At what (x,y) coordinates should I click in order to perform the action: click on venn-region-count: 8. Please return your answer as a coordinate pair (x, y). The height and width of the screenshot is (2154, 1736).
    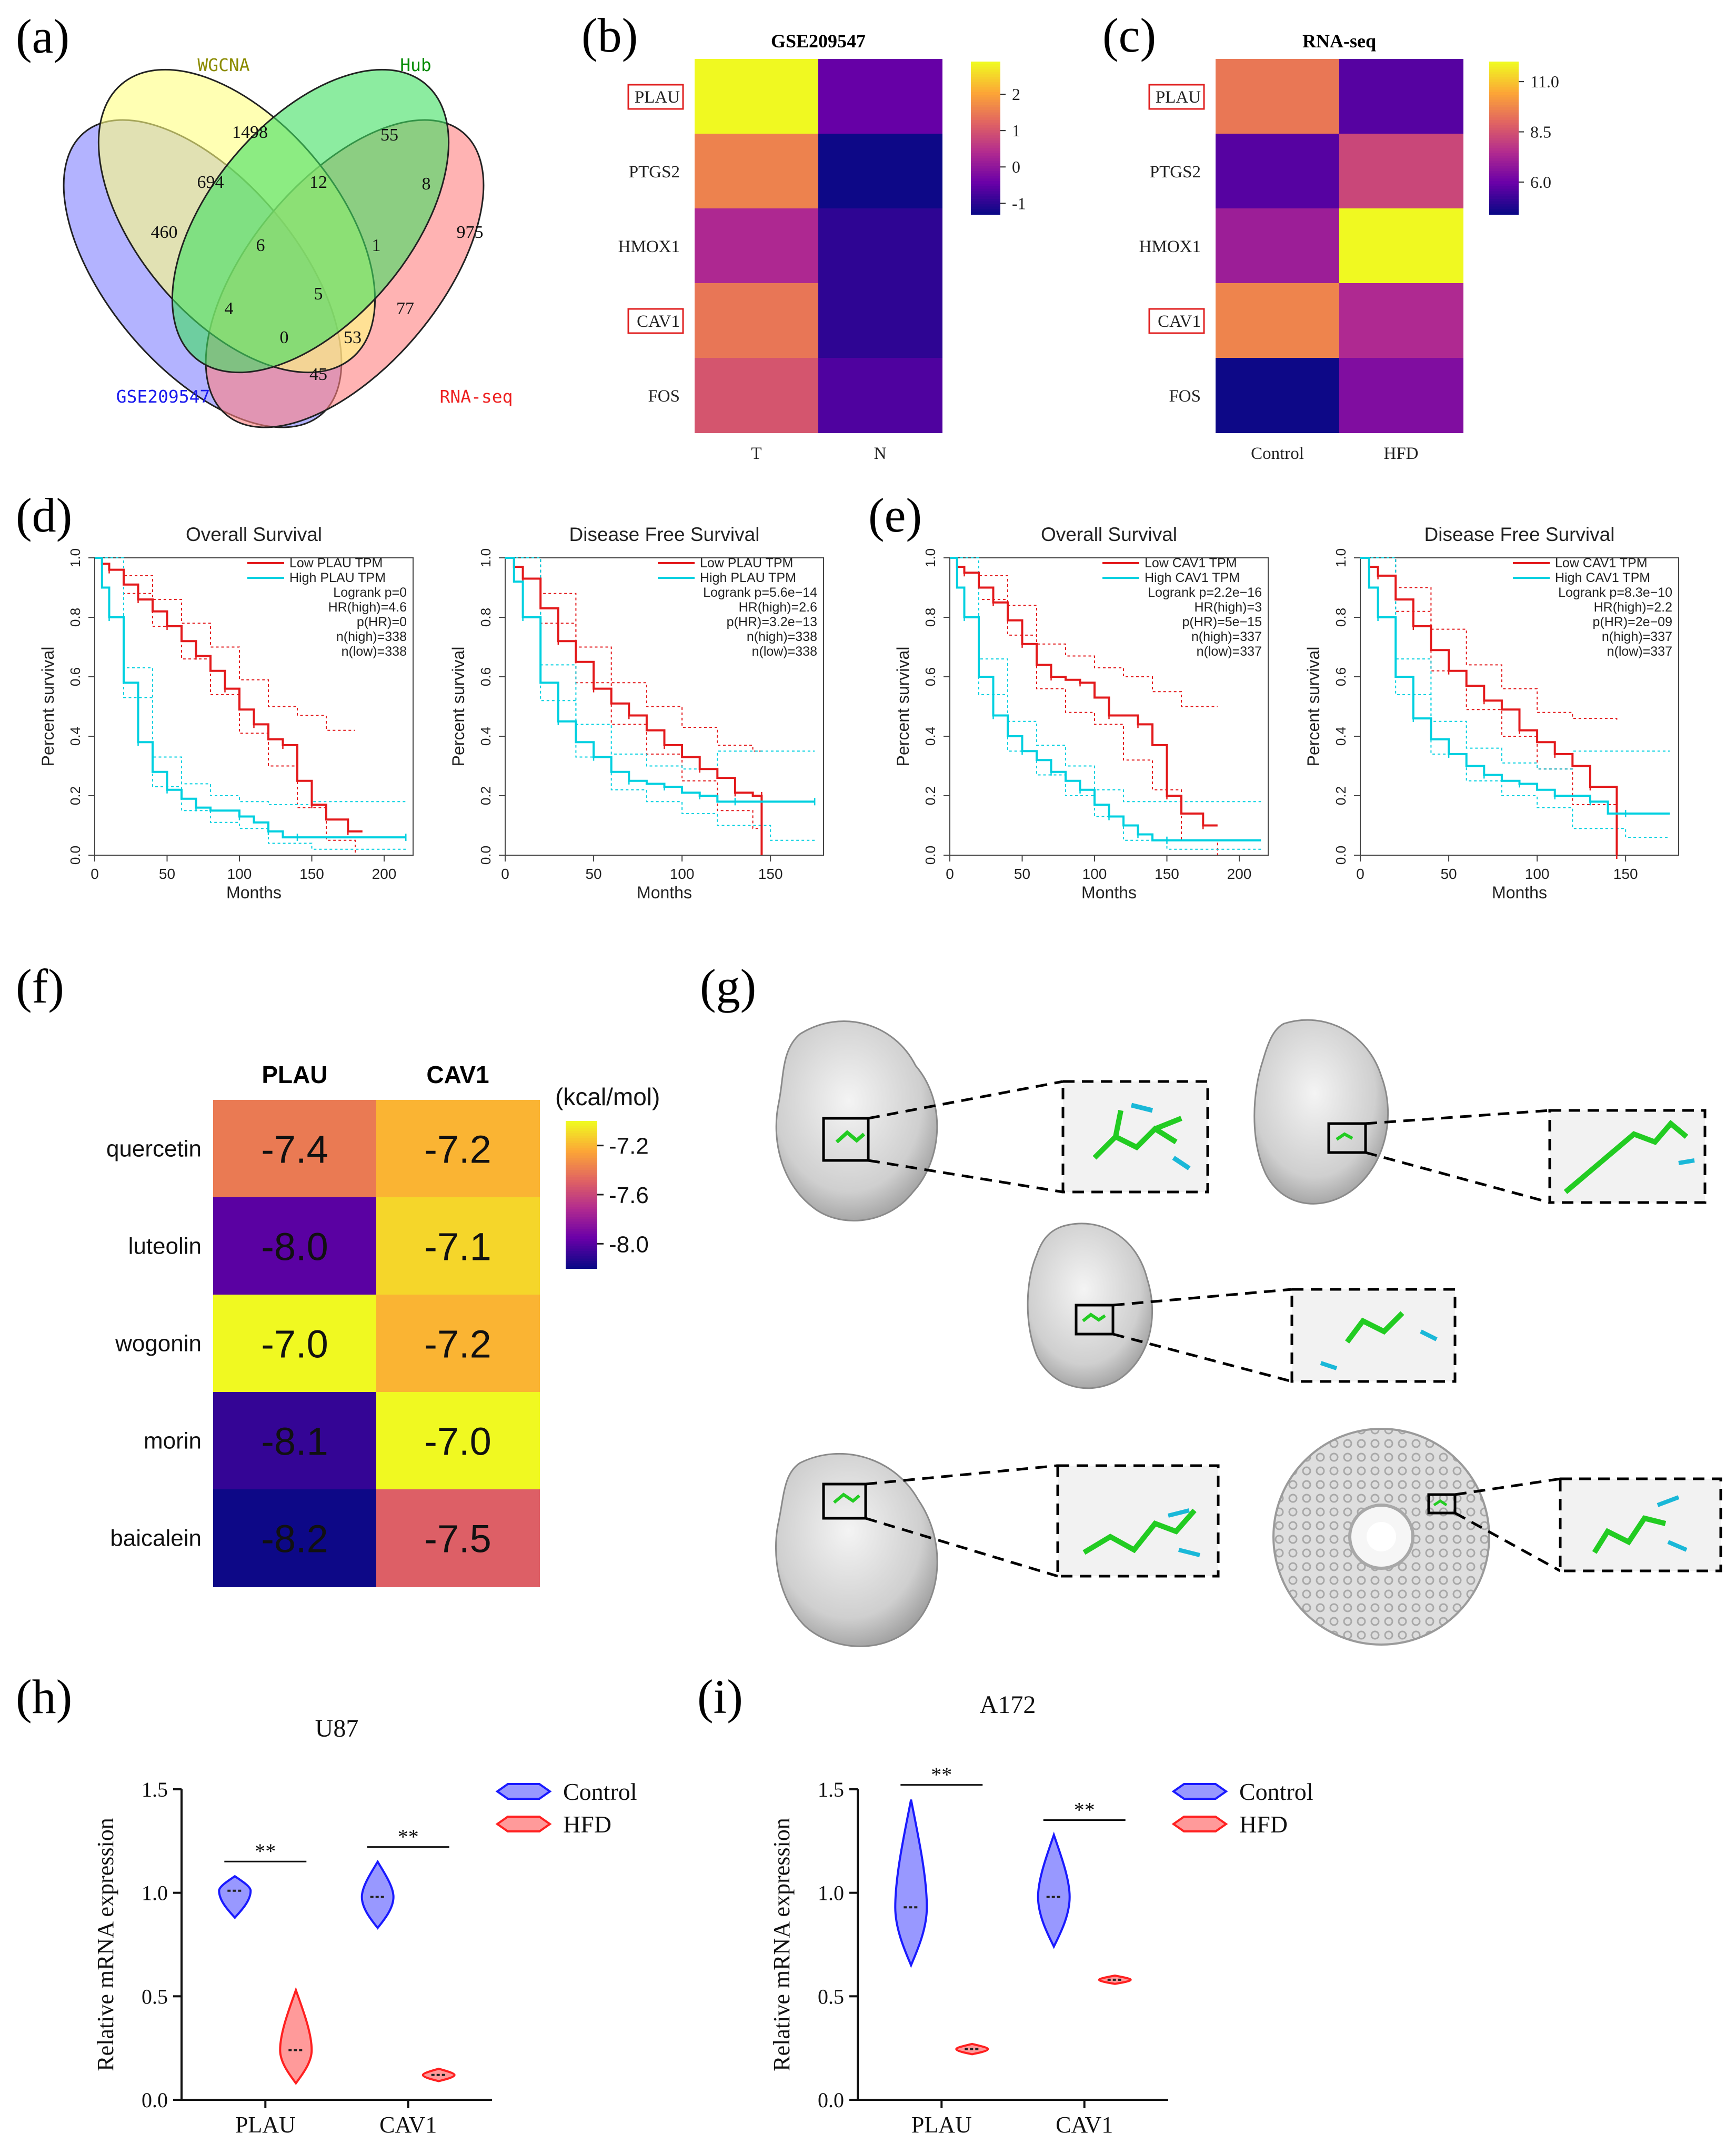
    Looking at the image, I should click on (426, 184).